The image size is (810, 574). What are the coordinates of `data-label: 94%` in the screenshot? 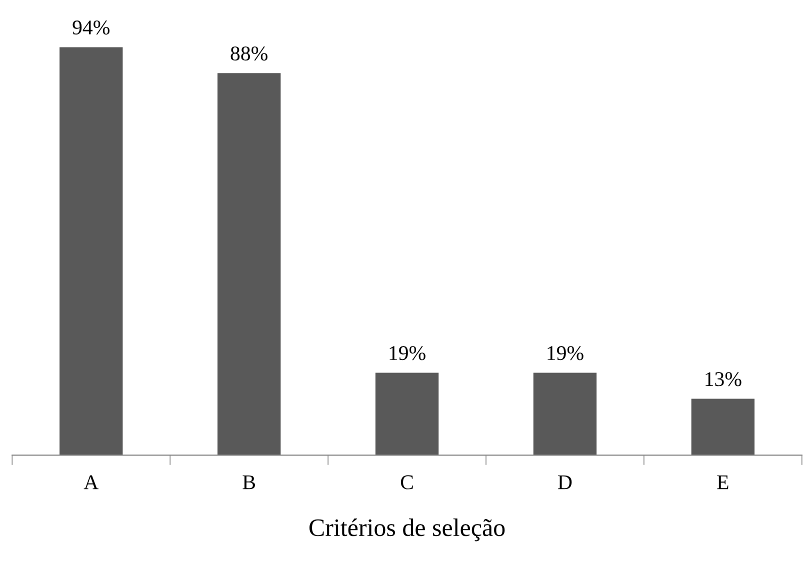 It's located at (91, 27).